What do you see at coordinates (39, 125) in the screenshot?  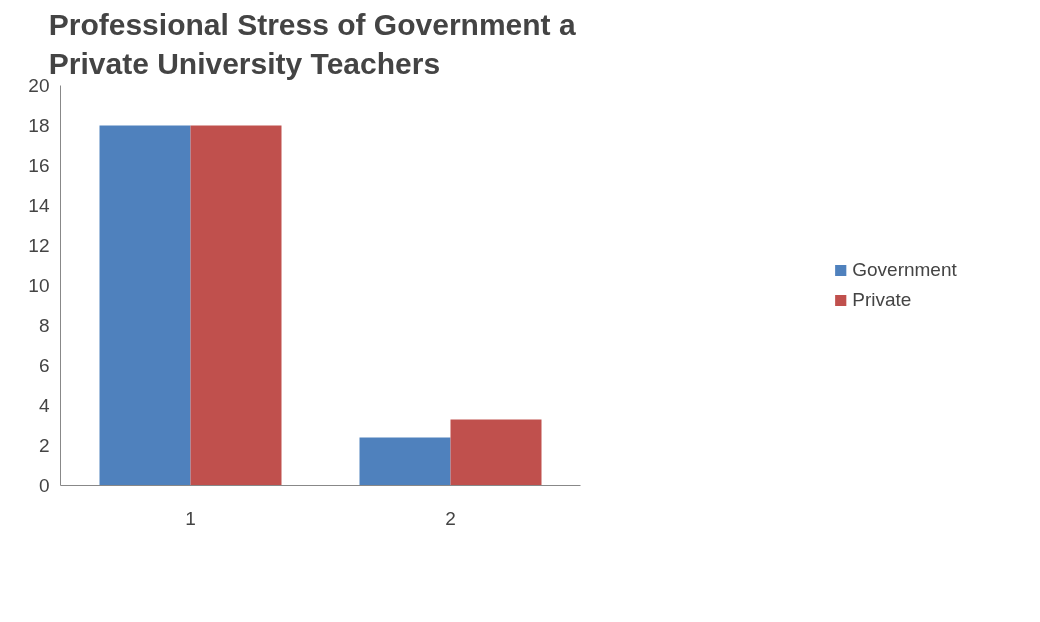 I see `y-tick-label: 18` at bounding box center [39, 125].